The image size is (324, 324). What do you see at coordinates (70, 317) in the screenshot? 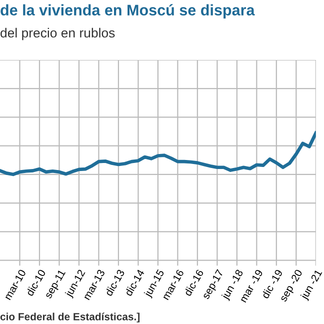
I see `text: cio Federal de Estadísticas.]` at bounding box center [70, 317].